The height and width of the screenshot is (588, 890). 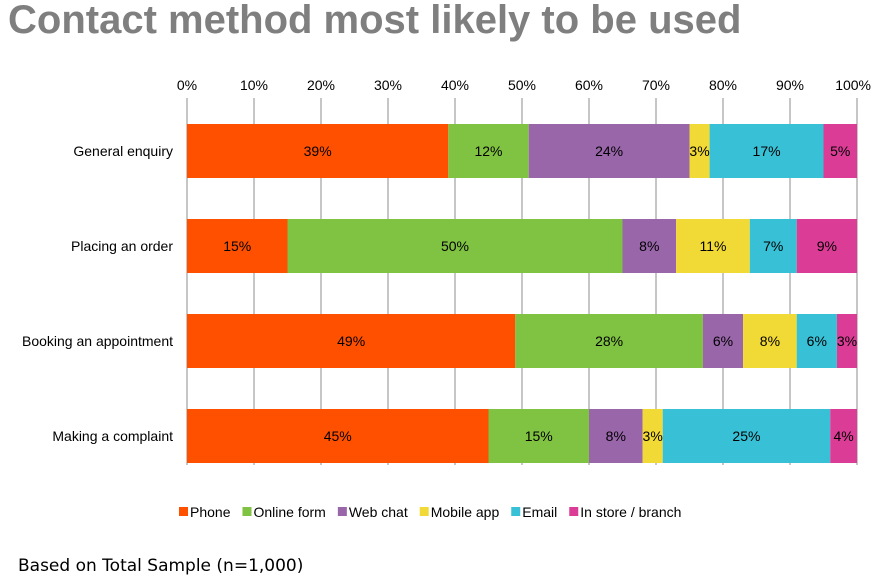 I want to click on category-label: Booking an appointment, so click(x=97, y=341).